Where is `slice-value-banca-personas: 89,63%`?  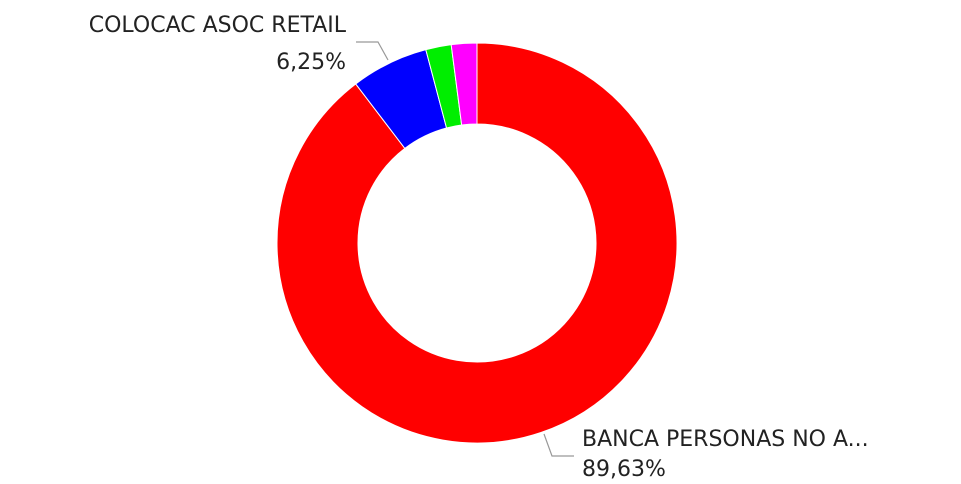
slice-value-banca-personas: 89,63% is located at coordinates (624, 469).